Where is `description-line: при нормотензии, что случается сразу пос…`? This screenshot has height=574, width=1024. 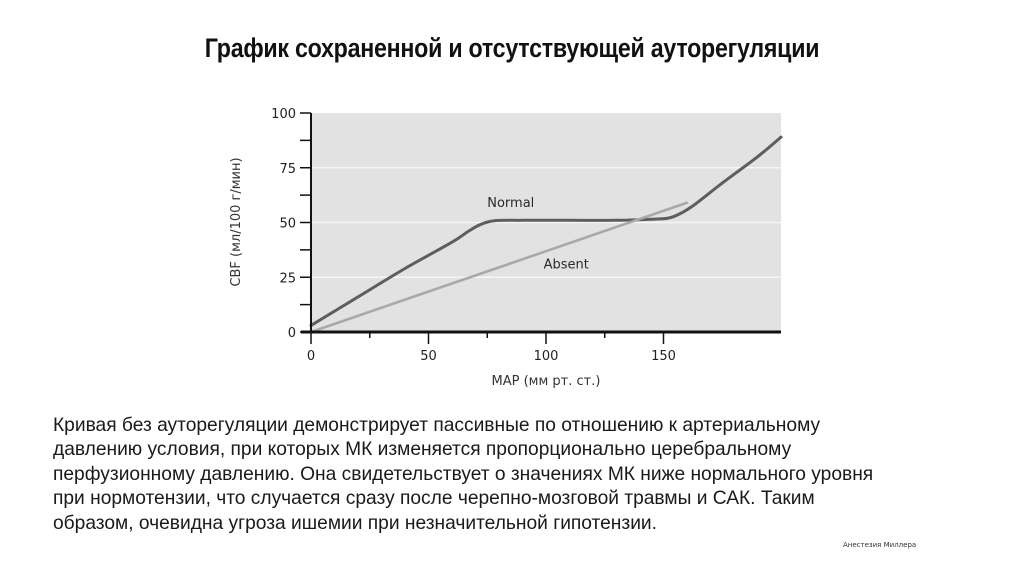 description-line: при нормотензии, что случается сразу пос… is located at coordinates (434, 499).